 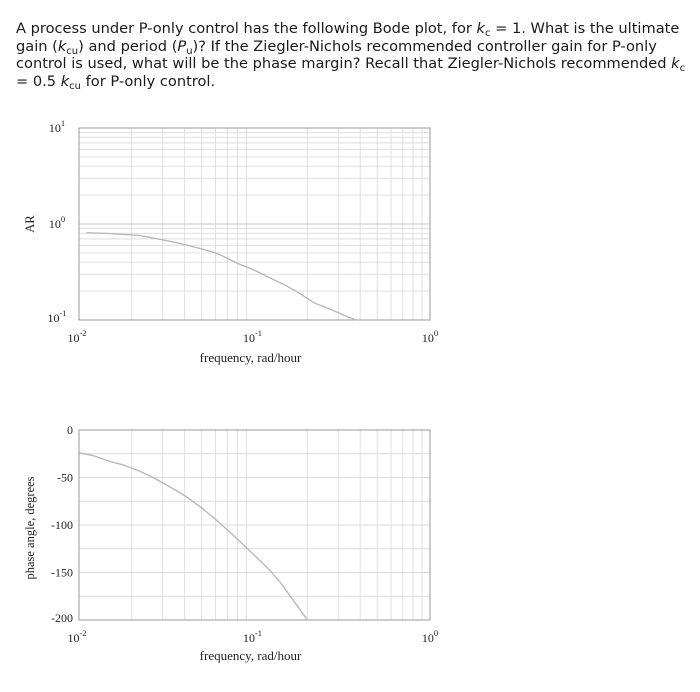 I want to click on y-tick-label: -150, so click(x=62, y=573).